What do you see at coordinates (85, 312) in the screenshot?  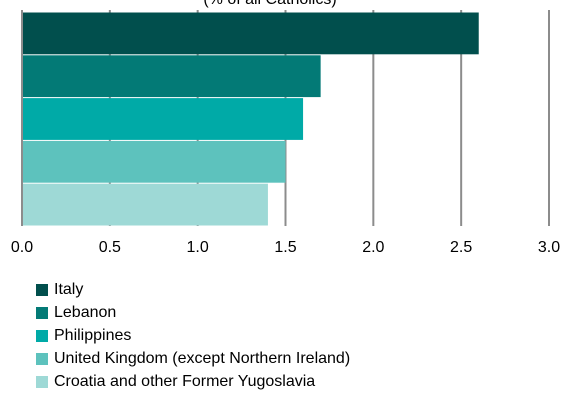 I see `legend-label: Lebanon` at bounding box center [85, 312].